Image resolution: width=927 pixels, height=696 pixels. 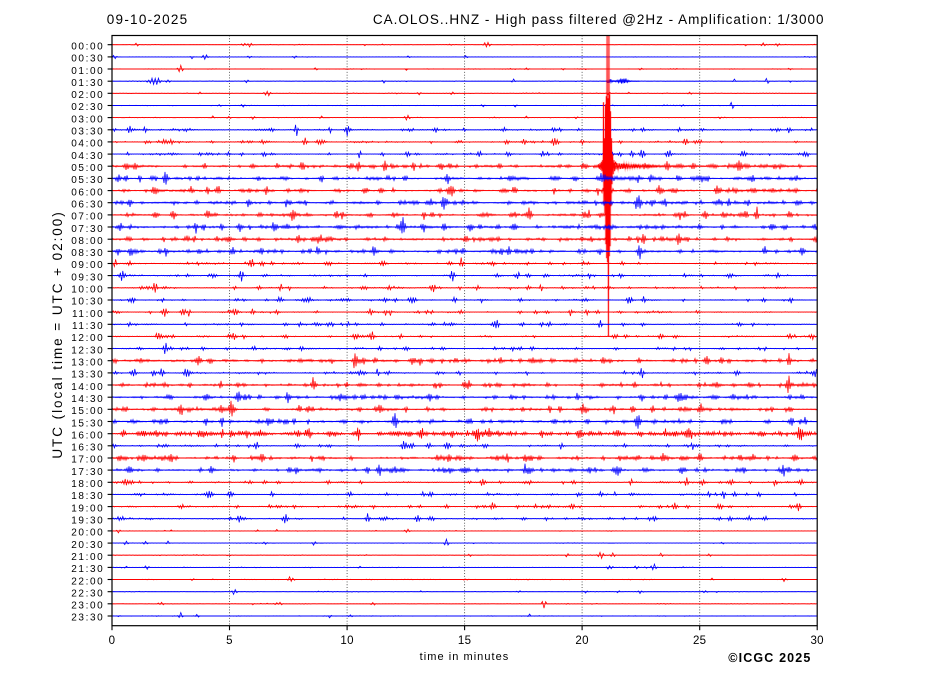 What do you see at coordinates (87, 107) in the screenshot?
I see `svg-text: 02:30` at bounding box center [87, 107].